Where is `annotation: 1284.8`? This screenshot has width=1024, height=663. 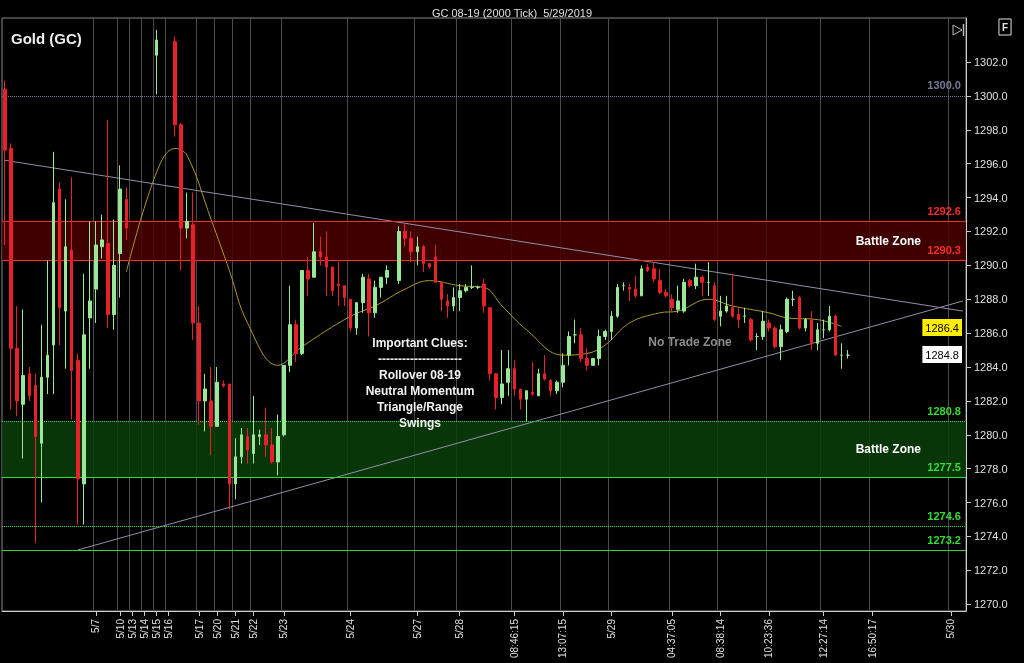 annotation: 1284.8 is located at coordinates (942, 354).